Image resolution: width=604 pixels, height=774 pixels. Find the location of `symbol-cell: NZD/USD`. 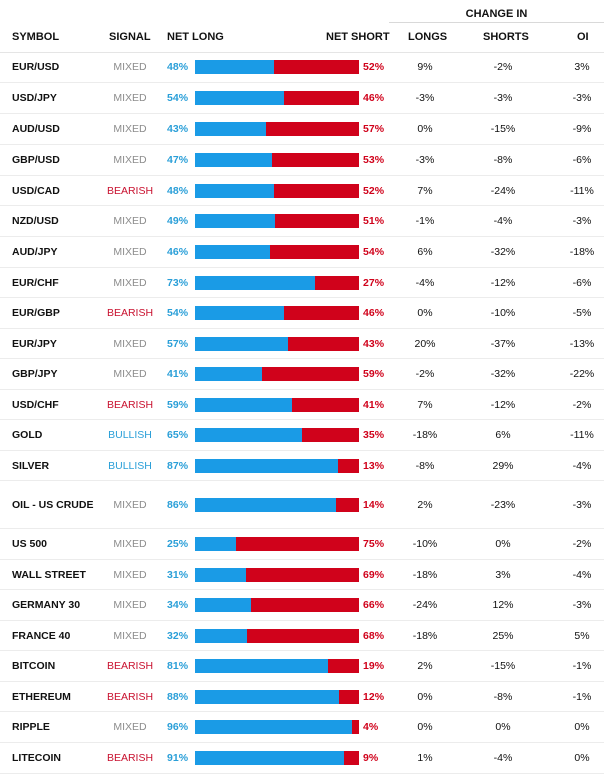

symbol-cell: NZD/USD is located at coordinates (35, 221).